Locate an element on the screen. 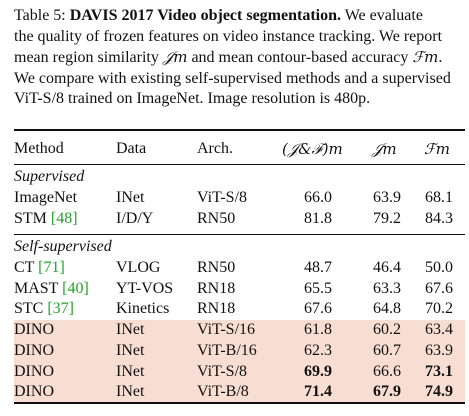 Image resolution: width=469 pixels, height=416 pixels. method-name: ImageNet is located at coordinates (46, 197).